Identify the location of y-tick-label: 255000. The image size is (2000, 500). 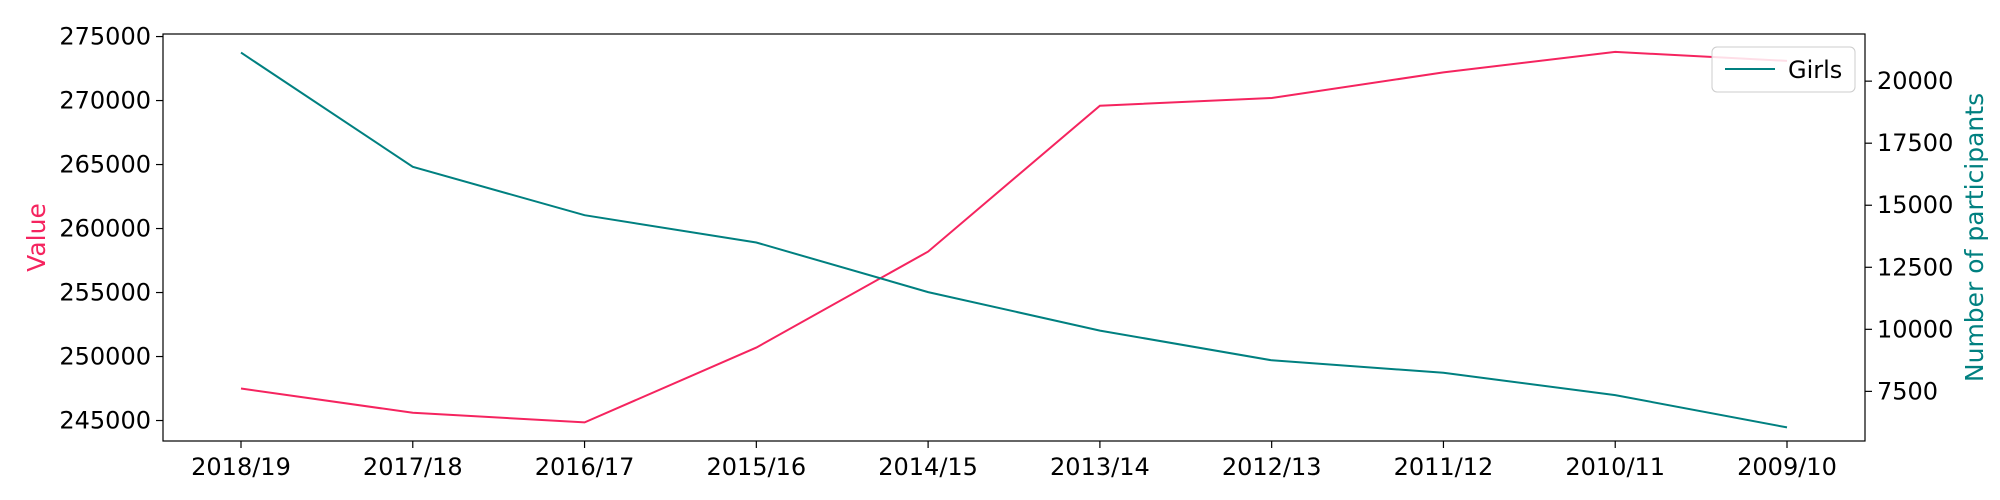
(105, 293).